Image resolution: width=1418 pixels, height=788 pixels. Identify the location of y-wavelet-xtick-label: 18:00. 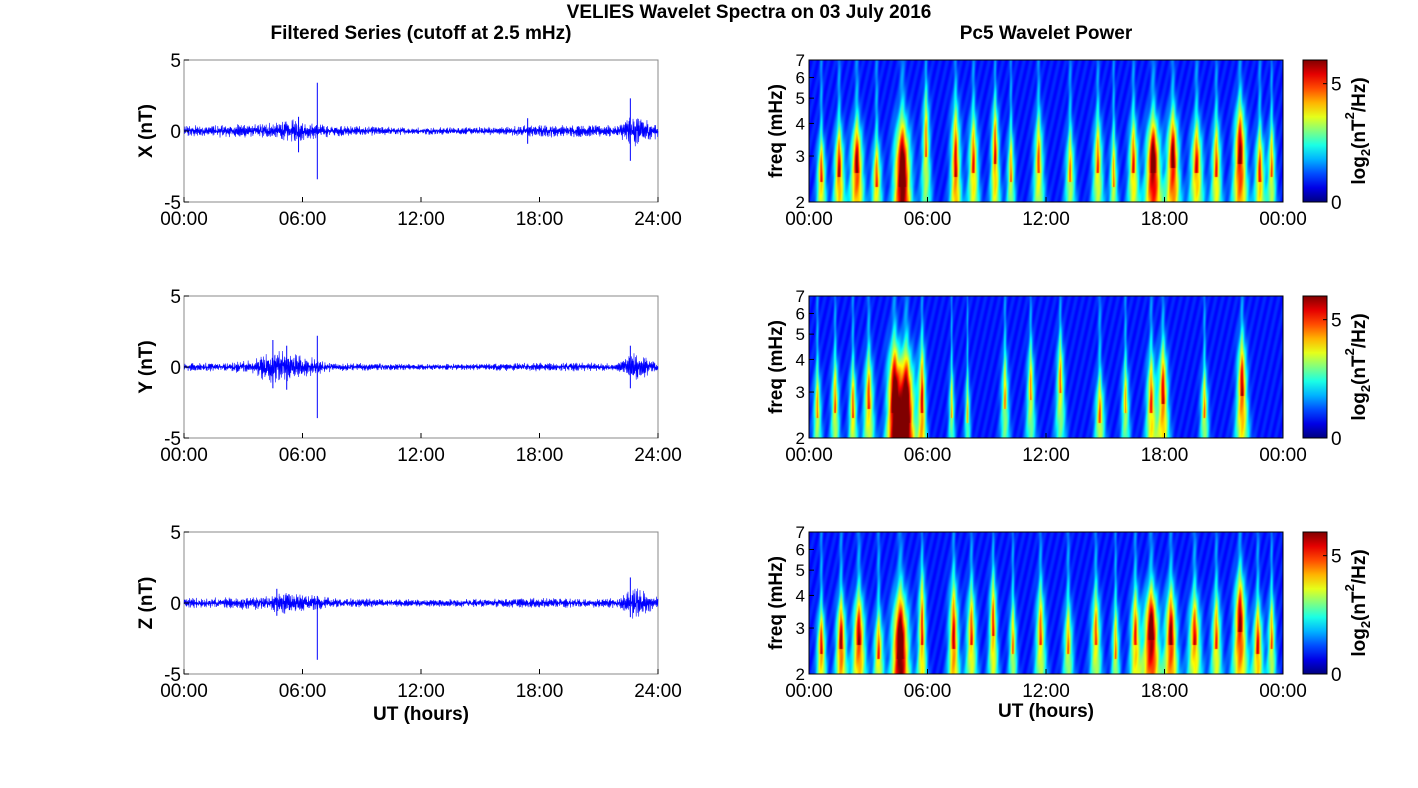
(1165, 455).